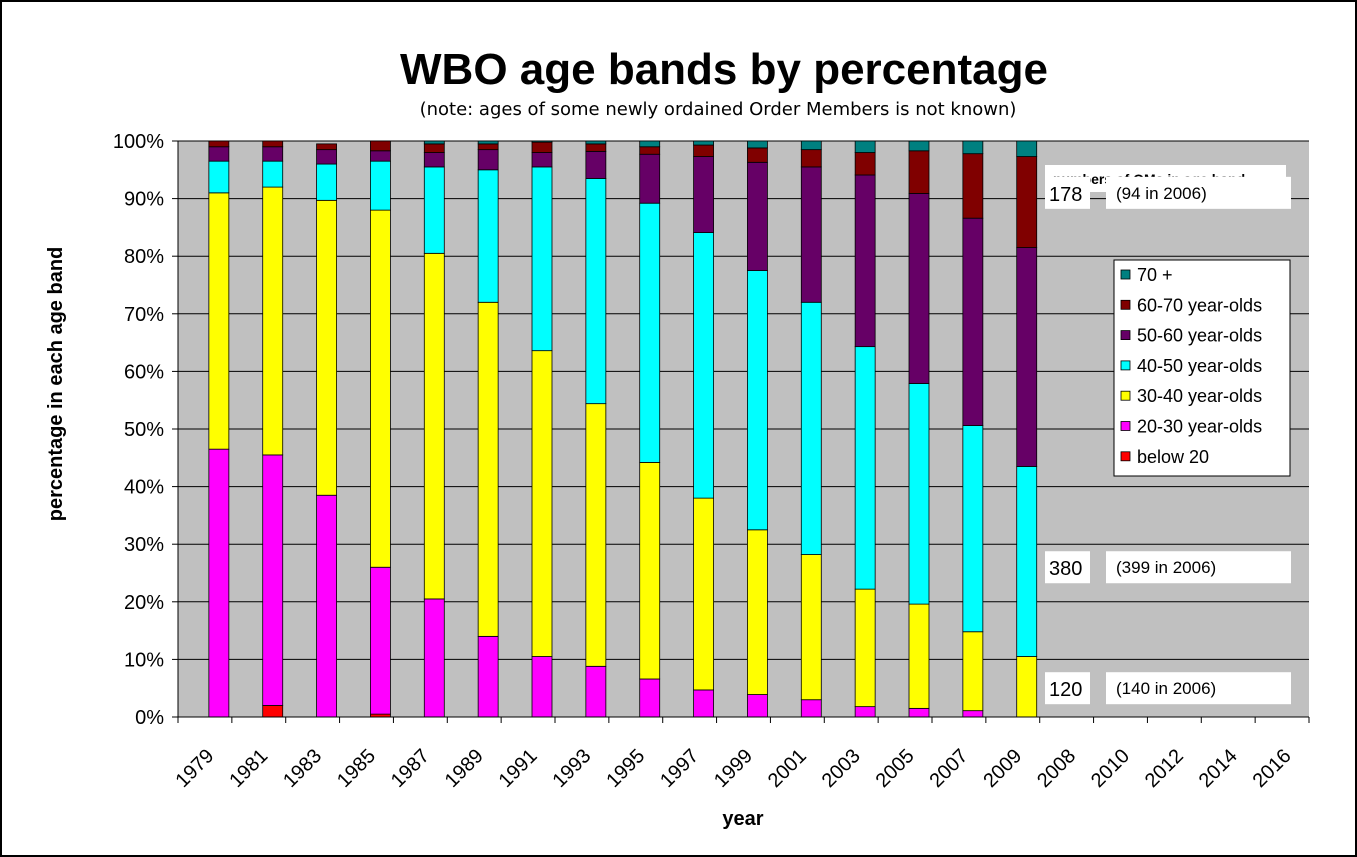 Image resolution: width=1357 pixels, height=857 pixels. I want to click on x-tick-label: 1999, so click(733, 768).